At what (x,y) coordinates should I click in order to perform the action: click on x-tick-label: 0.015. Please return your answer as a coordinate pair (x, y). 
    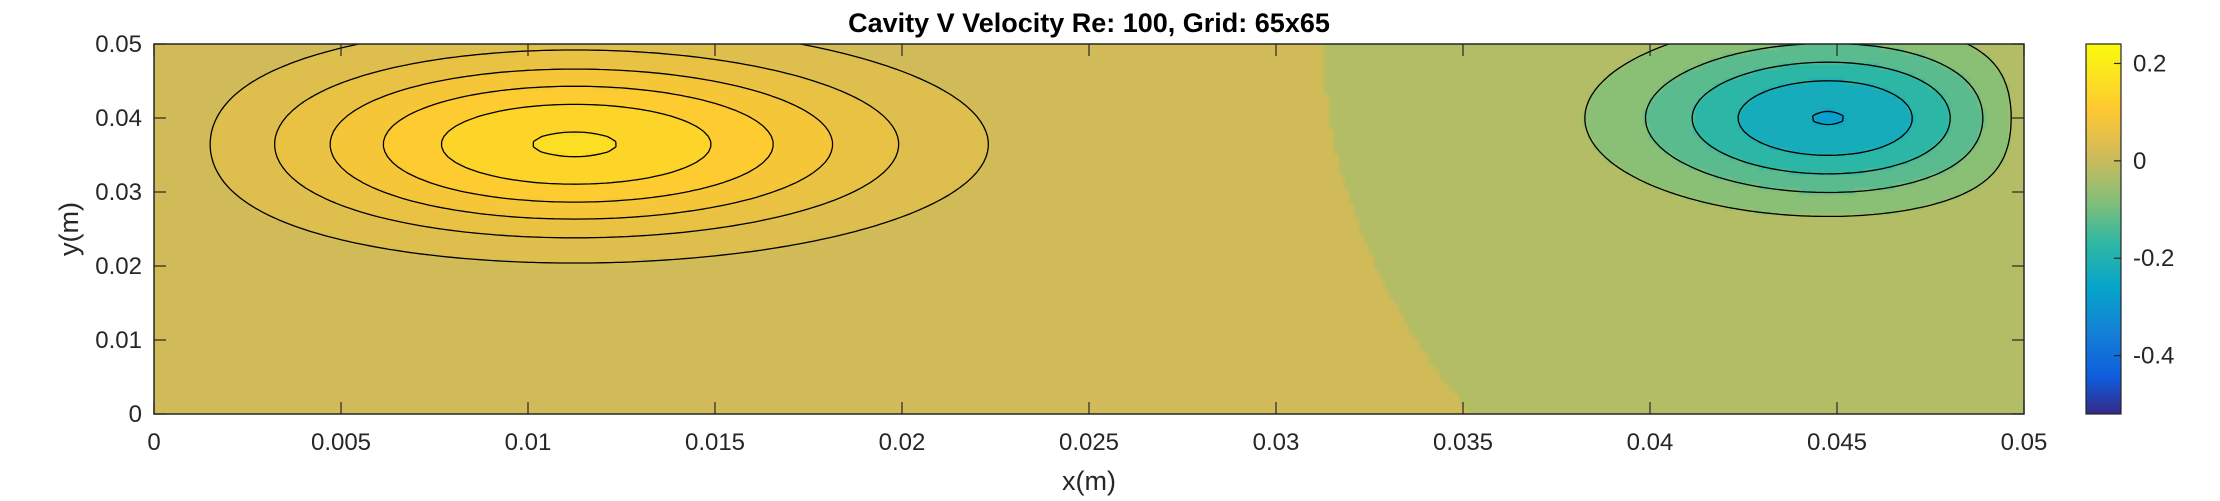
    Looking at the image, I should click on (715, 442).